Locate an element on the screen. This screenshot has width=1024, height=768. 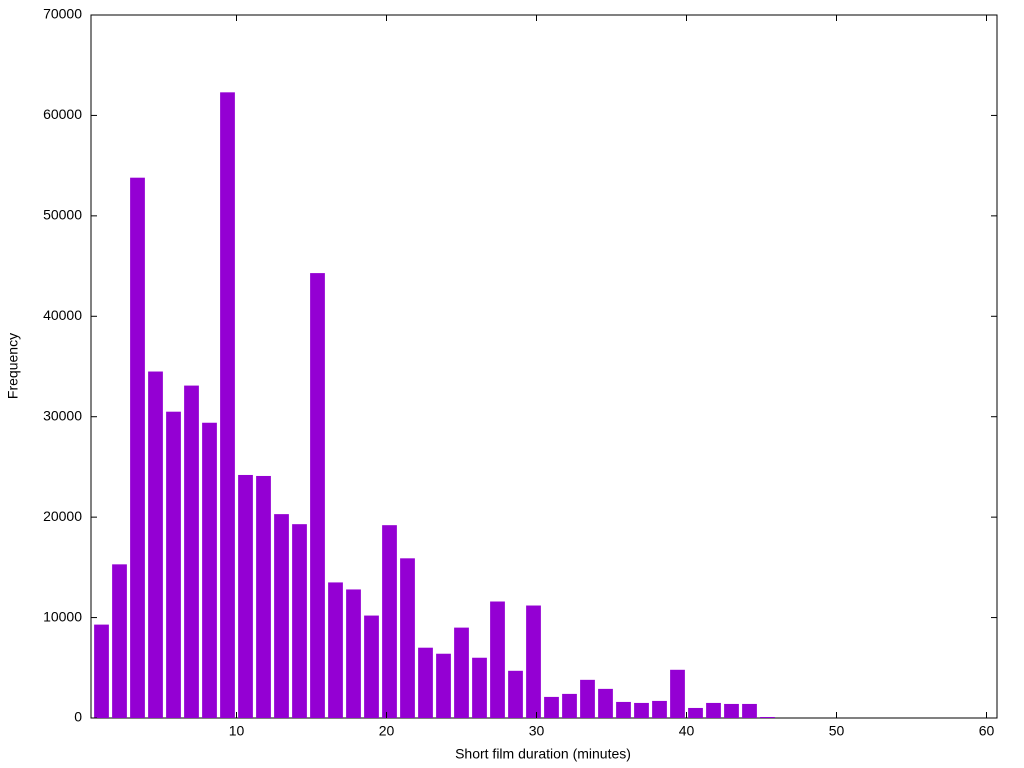
y-tick-label: 70000 is located at coordinates (62, 14).